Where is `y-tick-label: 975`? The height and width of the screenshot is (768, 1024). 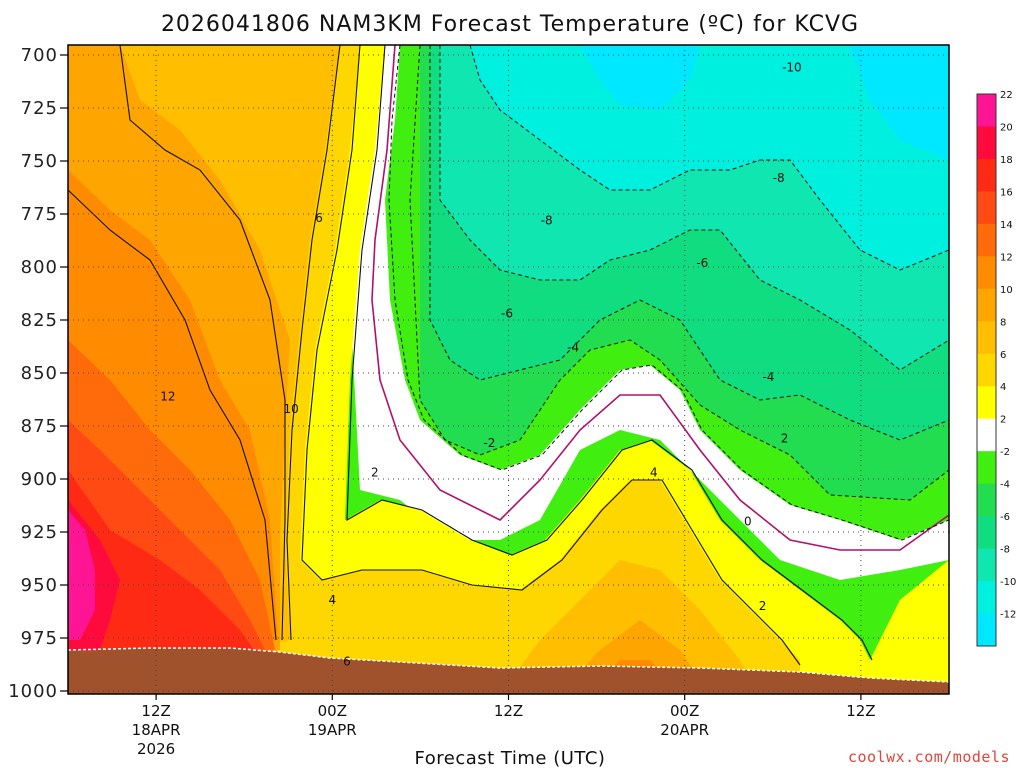 y-tick-label: 975 is located at coordinates (39, 638).